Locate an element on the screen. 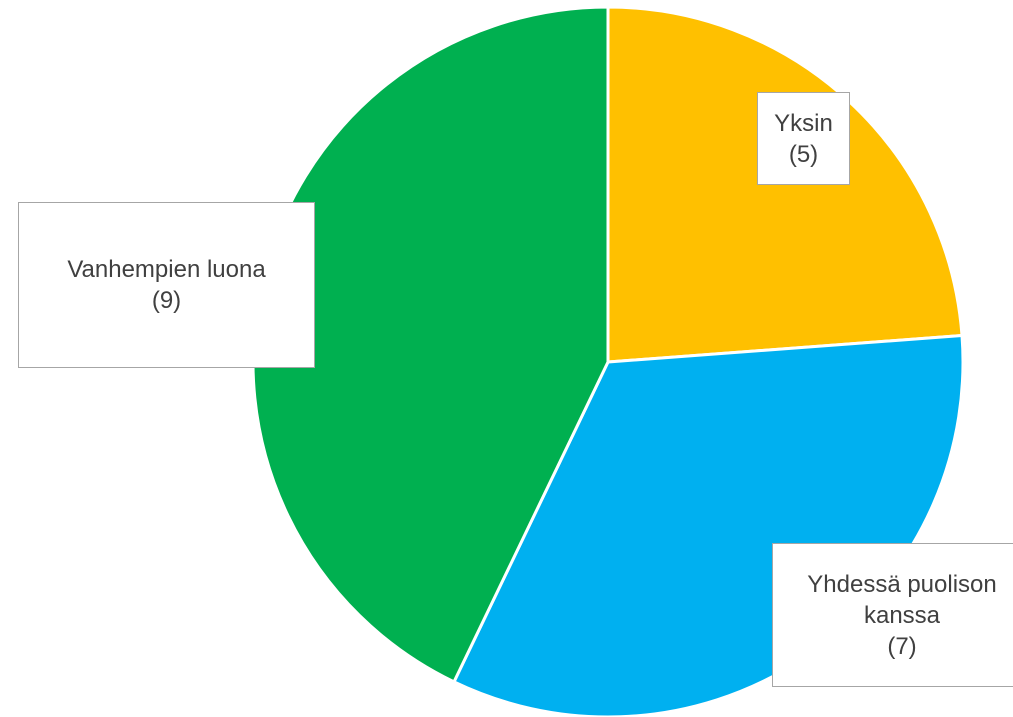 The image size is (1013, 717). data-label: Vanhempien luona (9) is located at coordinates (166, 285).